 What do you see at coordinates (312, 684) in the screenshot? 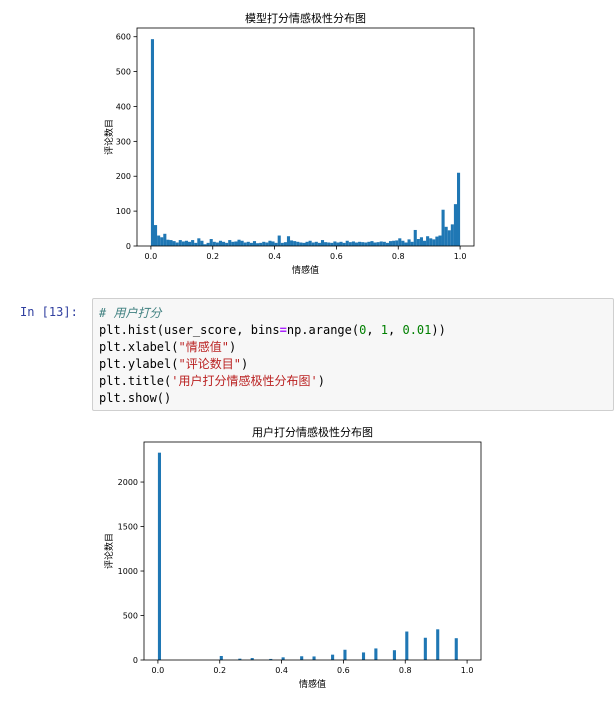
I see `x-axis-label: 情感值` at bounding box center [312, 684].